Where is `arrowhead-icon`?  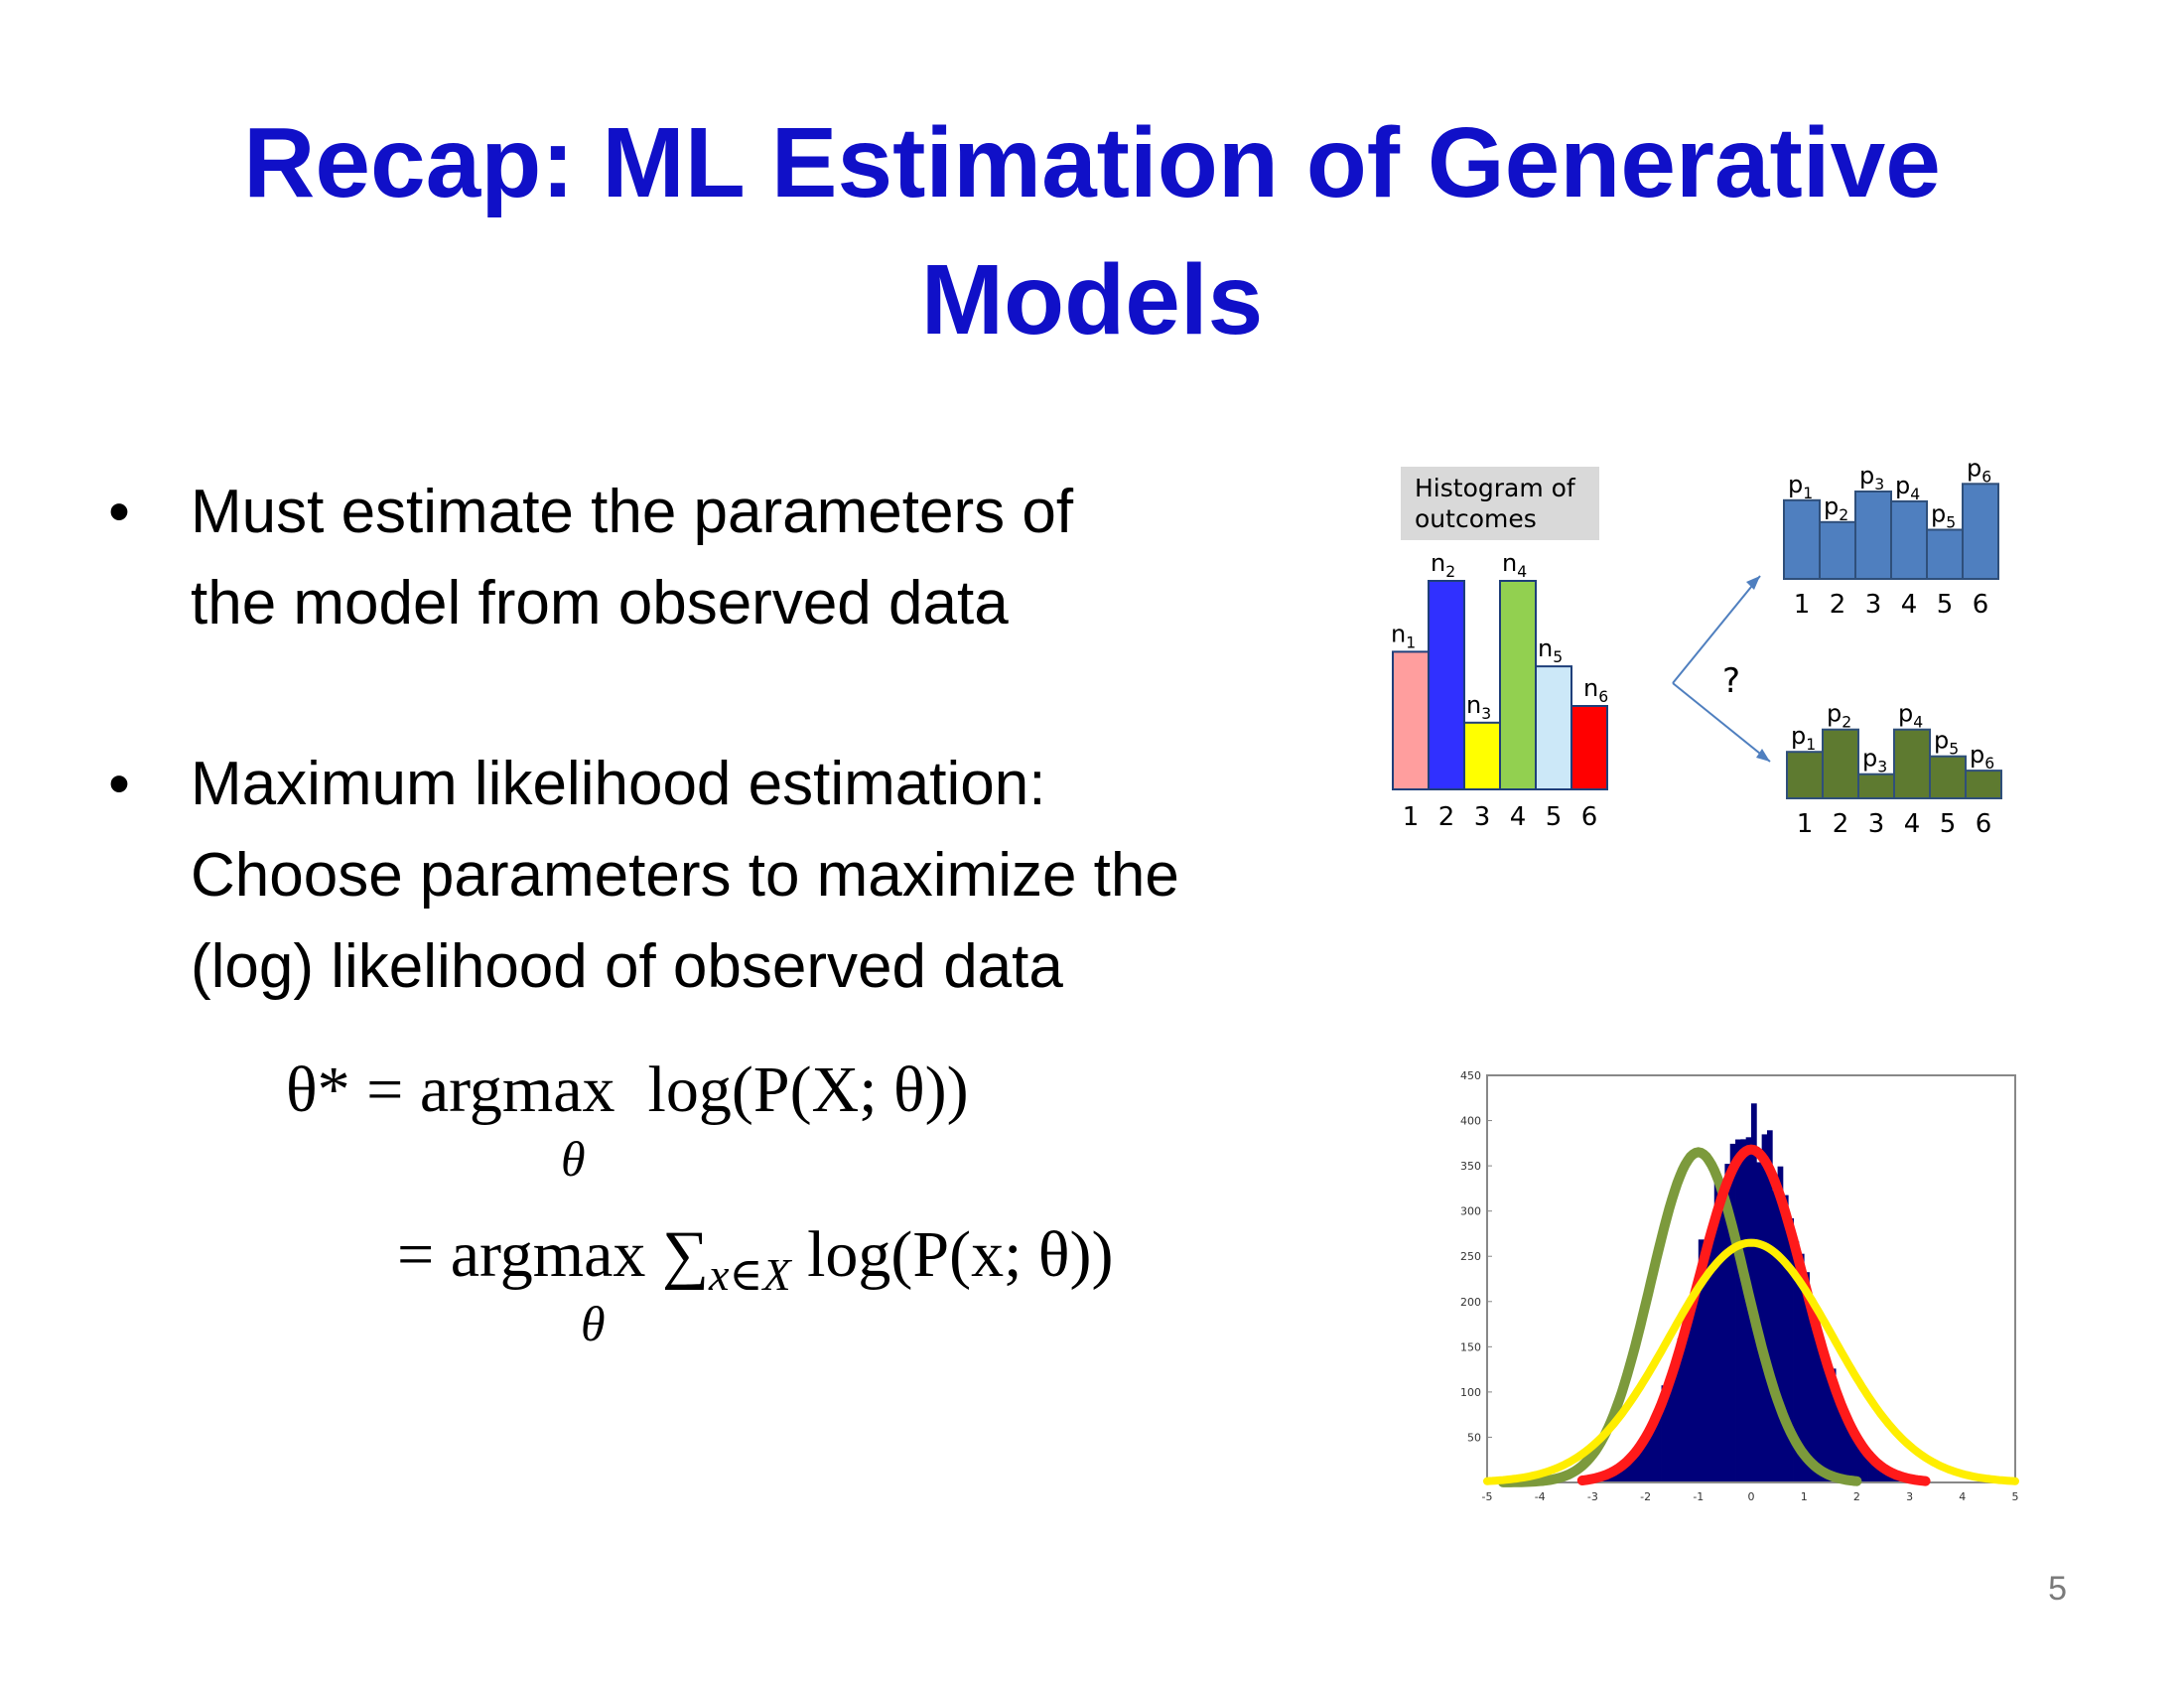 arrowhead-icon is located at coordinates (1753, 583).